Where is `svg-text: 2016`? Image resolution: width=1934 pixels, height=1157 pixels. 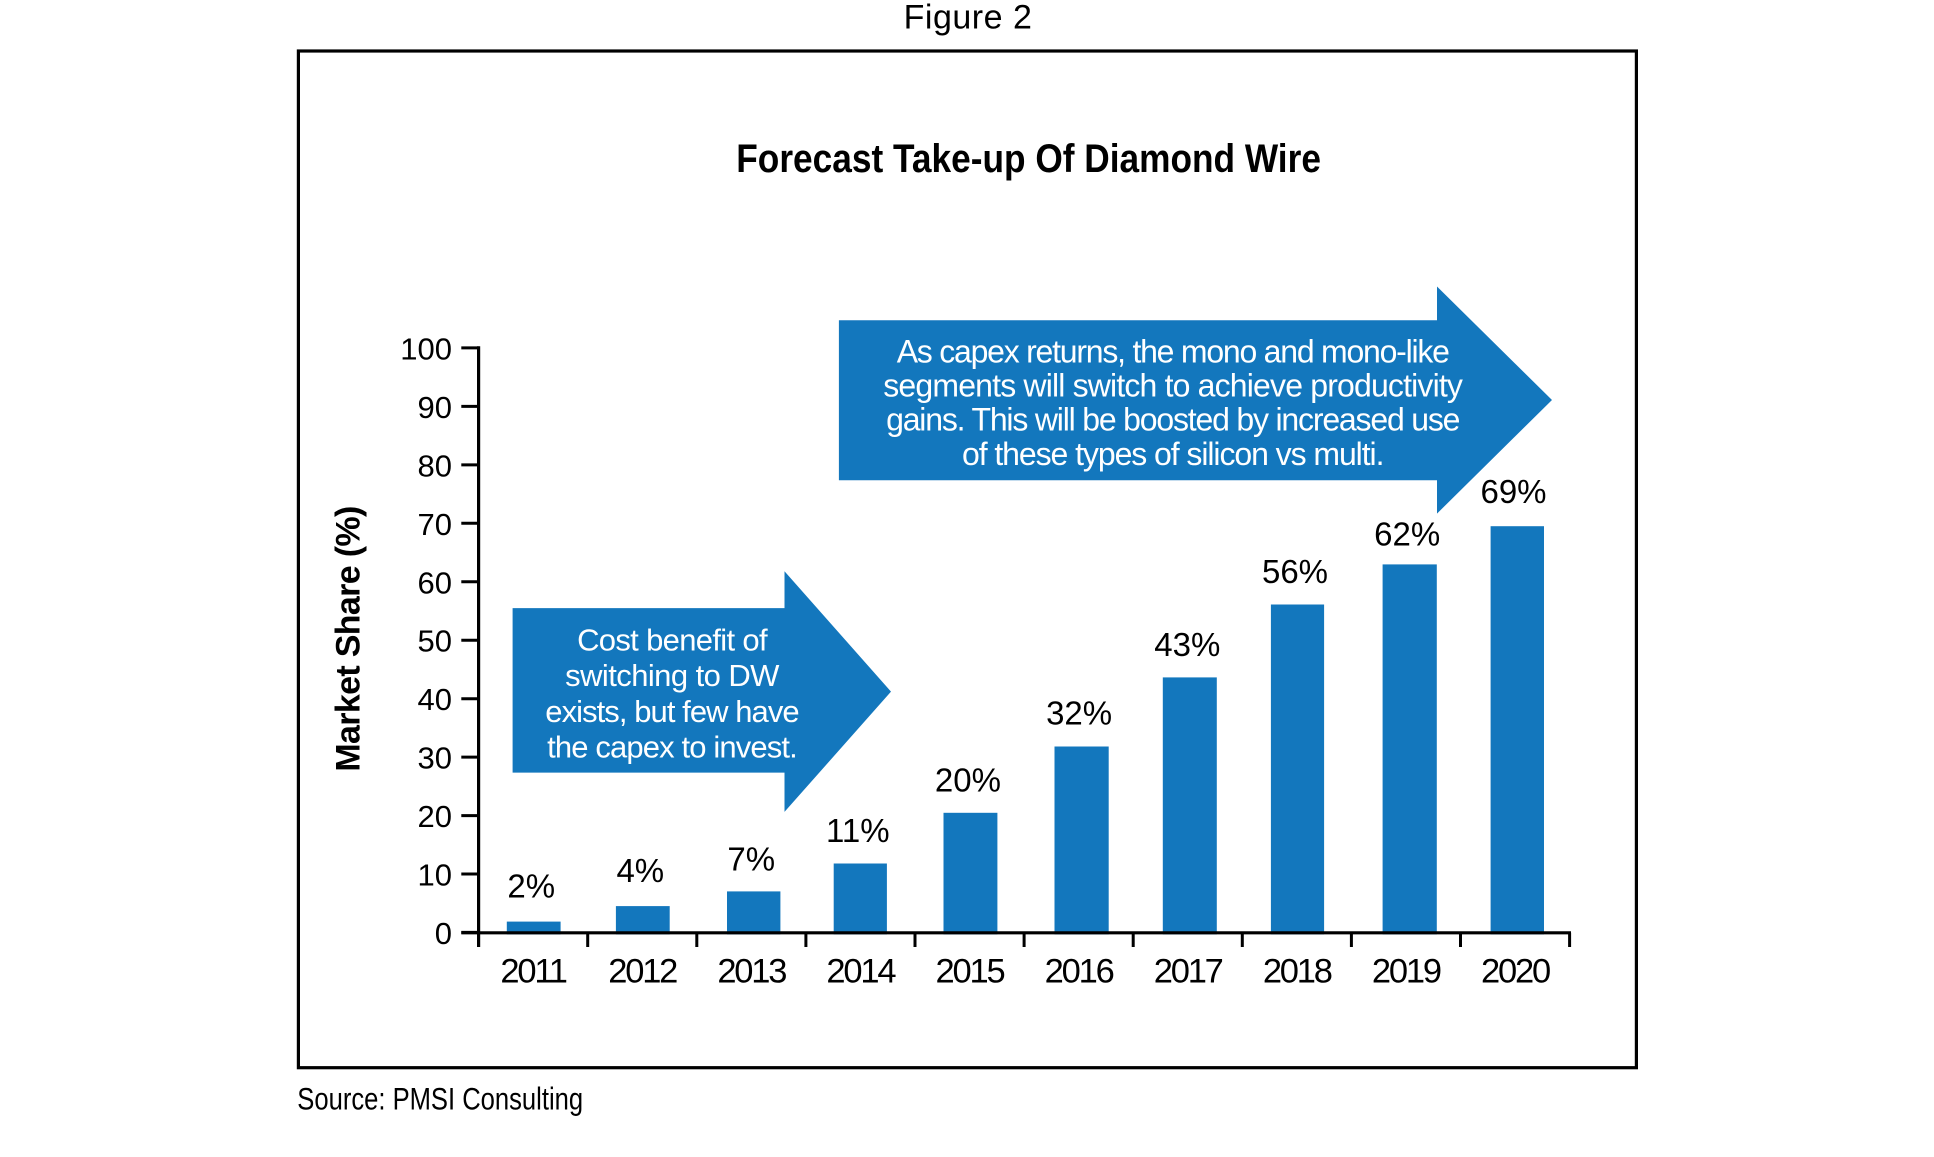 svg-text: 2016 is located at coordinates (1079, 971).